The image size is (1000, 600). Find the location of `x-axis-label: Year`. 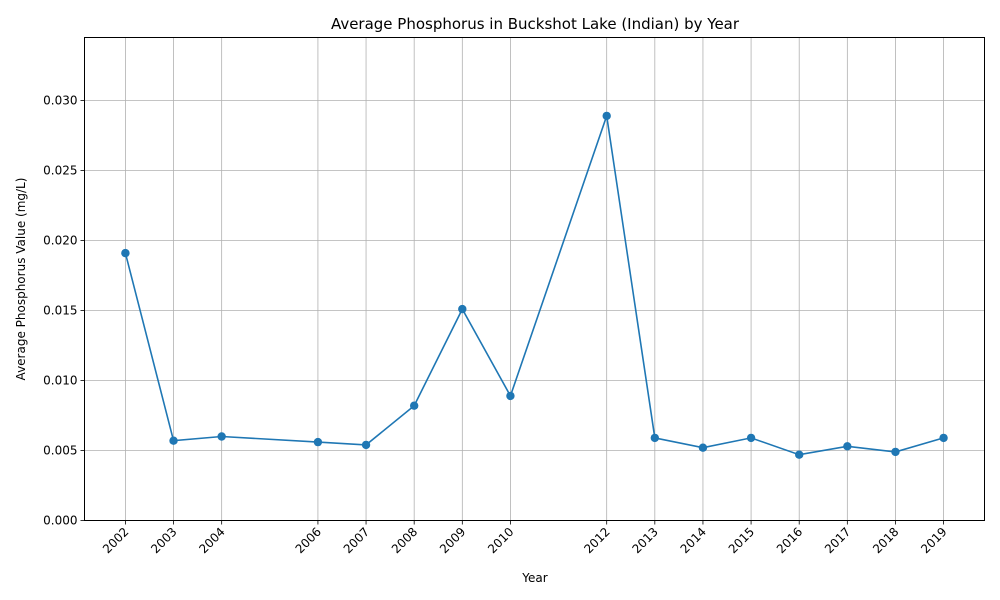

x-axis-label: Year is located at coordinates (534, 578).